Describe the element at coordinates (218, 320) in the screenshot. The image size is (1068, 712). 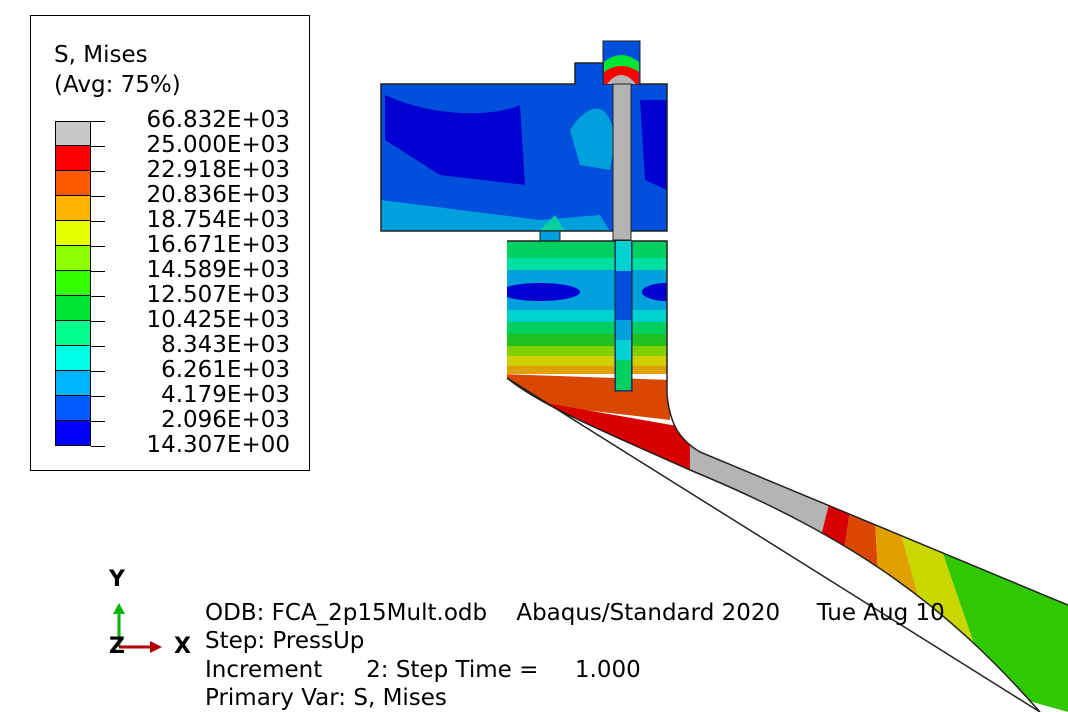
I see `legend-label: 10.425E+03` at that location.